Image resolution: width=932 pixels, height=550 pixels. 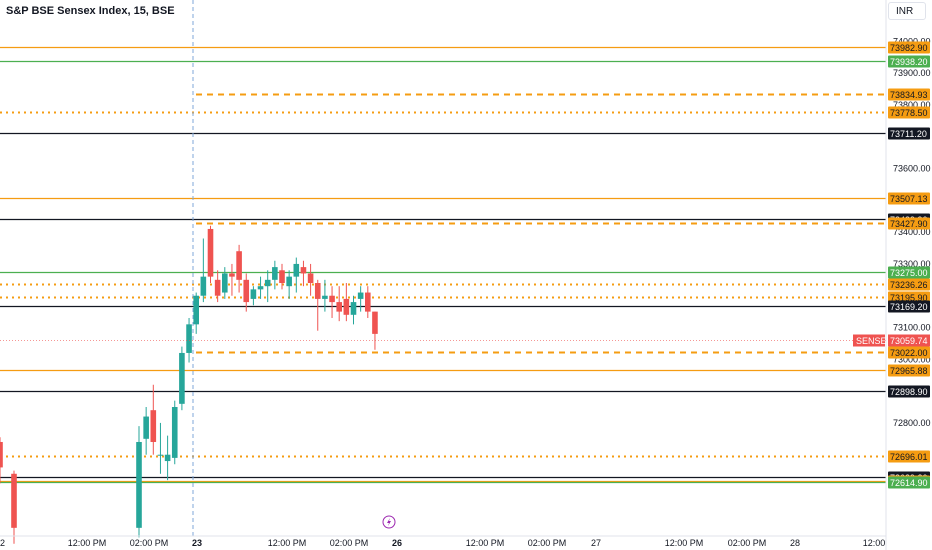 I want to click on price-tick-label: 73600.00, so click(x=912, y=169).